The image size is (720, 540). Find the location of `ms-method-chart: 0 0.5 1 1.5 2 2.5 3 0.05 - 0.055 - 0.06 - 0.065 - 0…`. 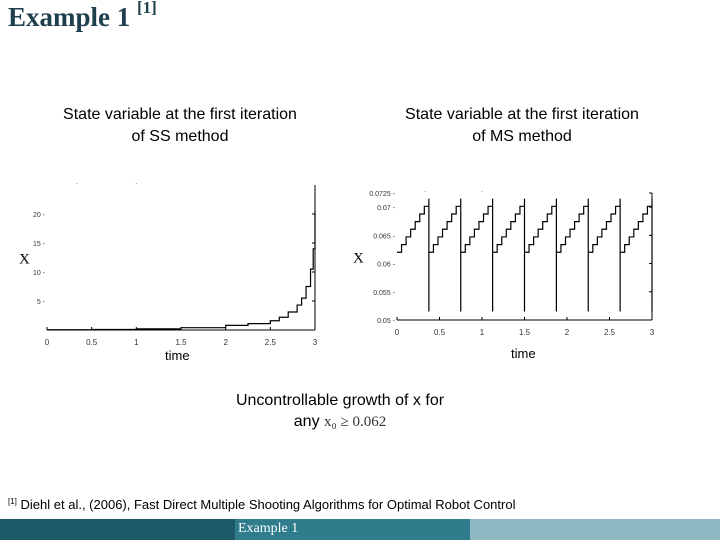

ms-method-chart: 0 0.5 1 1.5 2 2.5 3 0.05 - 0.055 - 0.06 - 0.065 - 0… is located at coordinates (504, 264).